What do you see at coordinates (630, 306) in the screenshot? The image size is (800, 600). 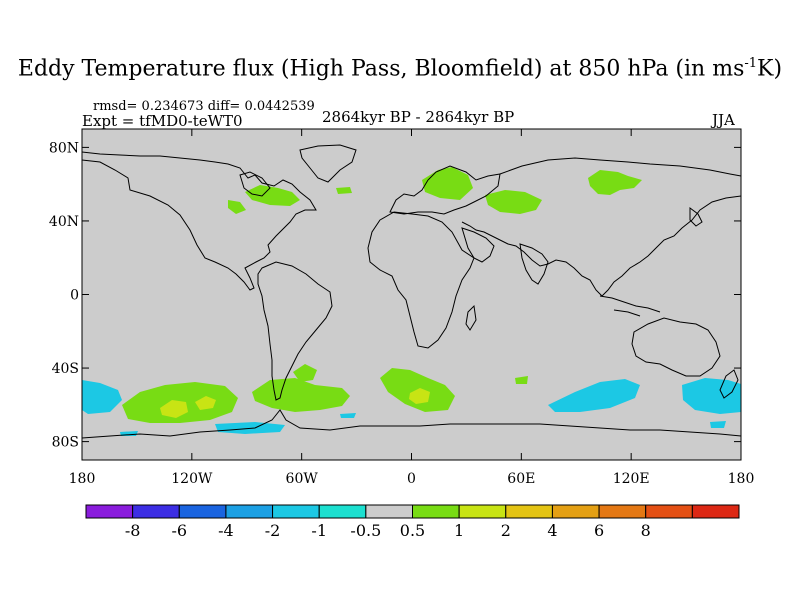 I see `coastline-indonesia` at bounding box center [630, 306].